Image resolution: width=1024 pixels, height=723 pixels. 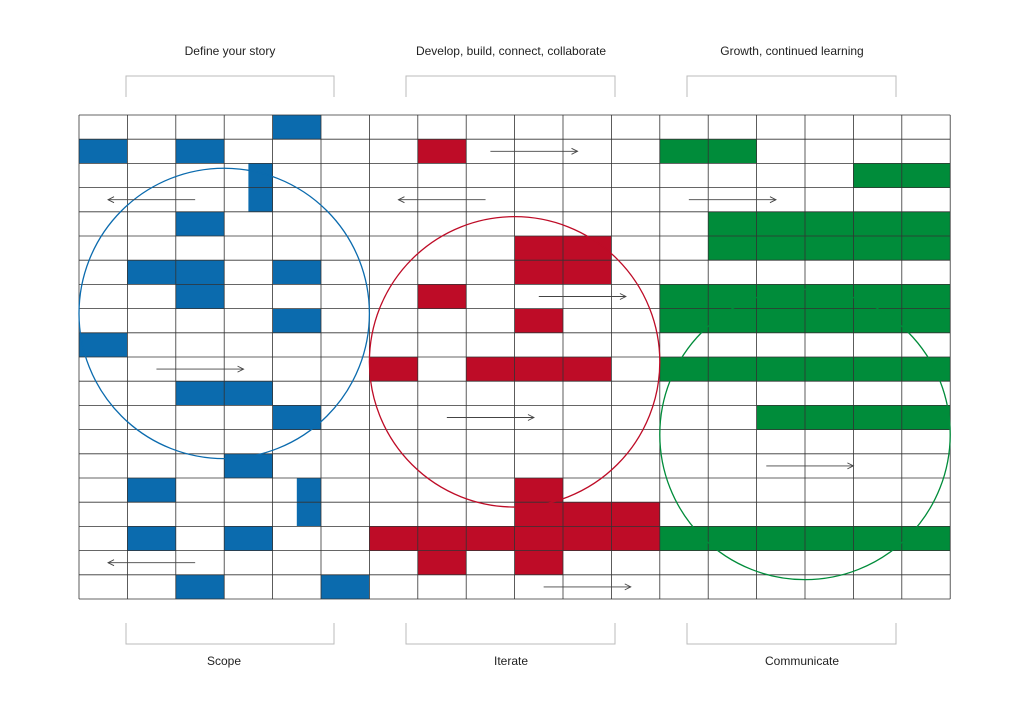 I want to click on section-bottom-label-iterate: Iterate, so click(x=511, y=661).